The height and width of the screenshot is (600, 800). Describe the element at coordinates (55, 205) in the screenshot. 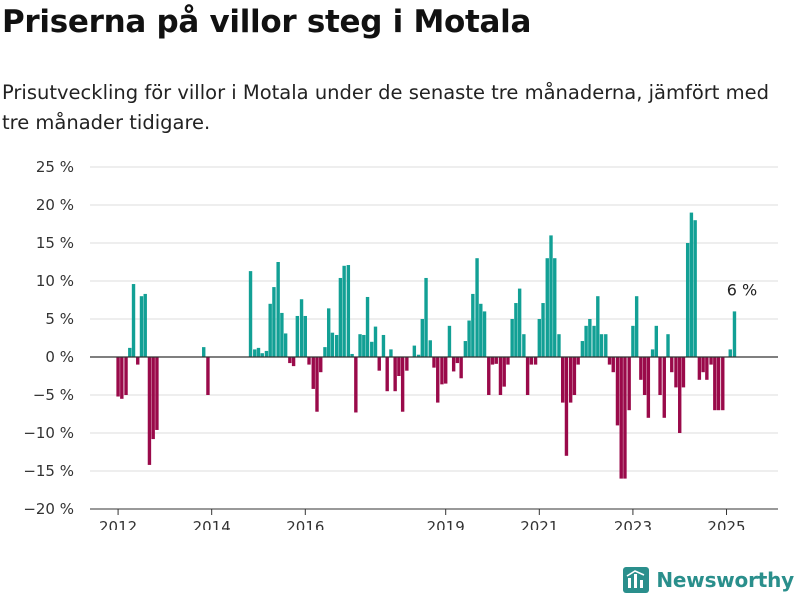

I see `y-tick-label: 20 %` at that location.